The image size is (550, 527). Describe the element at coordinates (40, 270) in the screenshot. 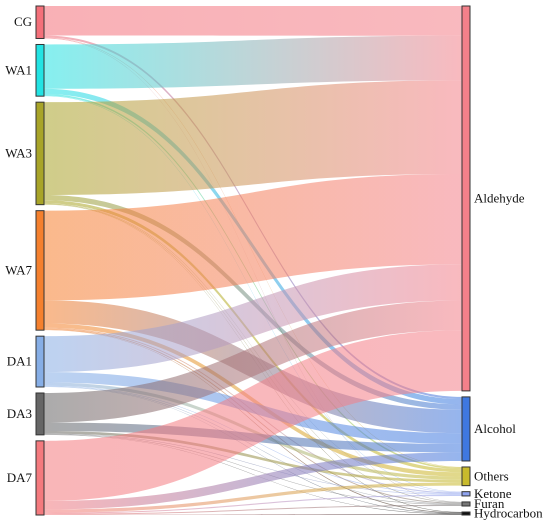

I see `node-wa7` at that location.